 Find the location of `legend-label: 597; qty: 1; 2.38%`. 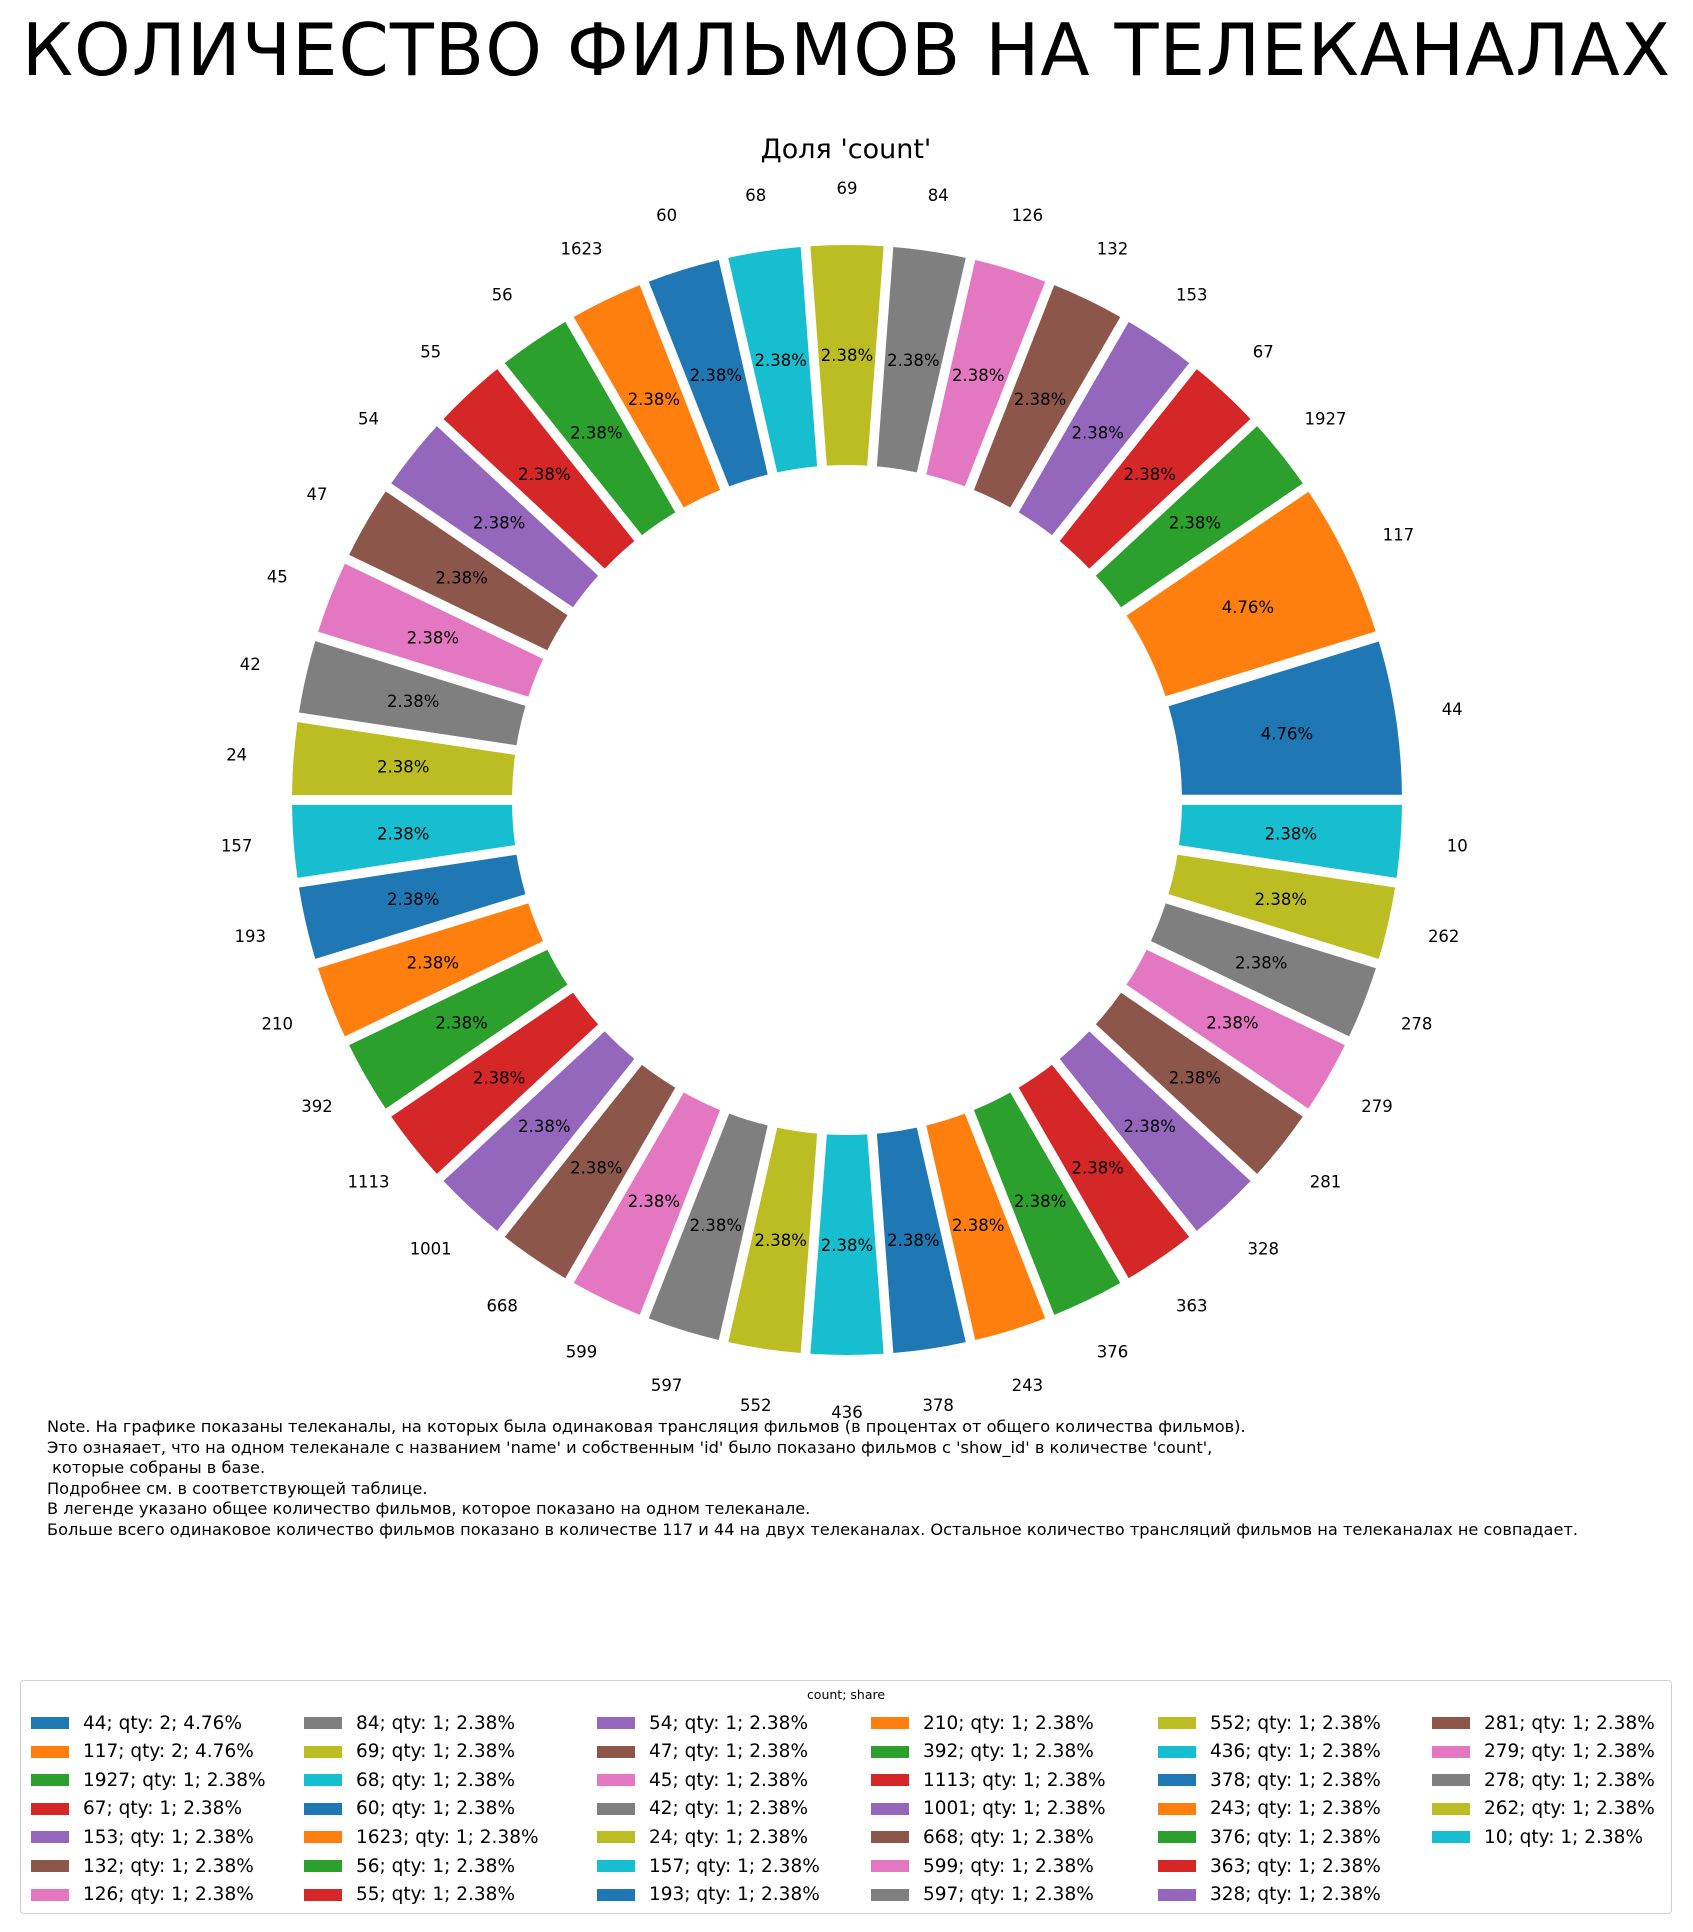

legend-label: 597; qty: 1; 2.38% is located at coordinates (1008, 1895).